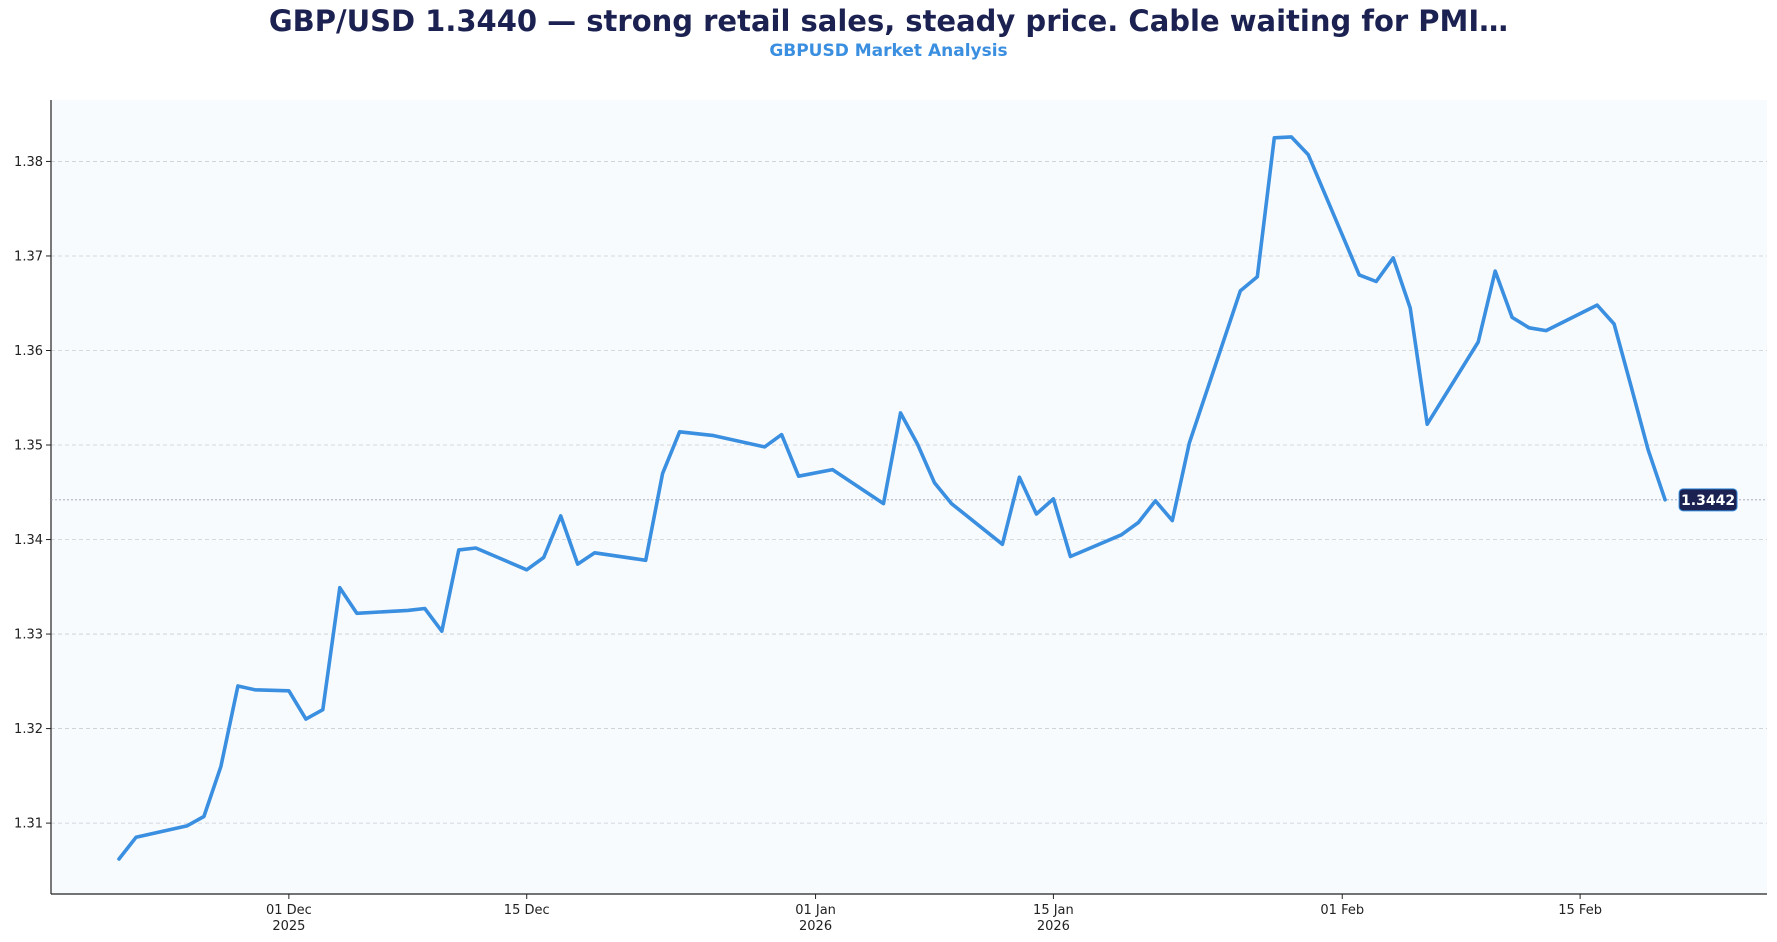  I want to click on last-value-tag-box, so click(1708, 500).